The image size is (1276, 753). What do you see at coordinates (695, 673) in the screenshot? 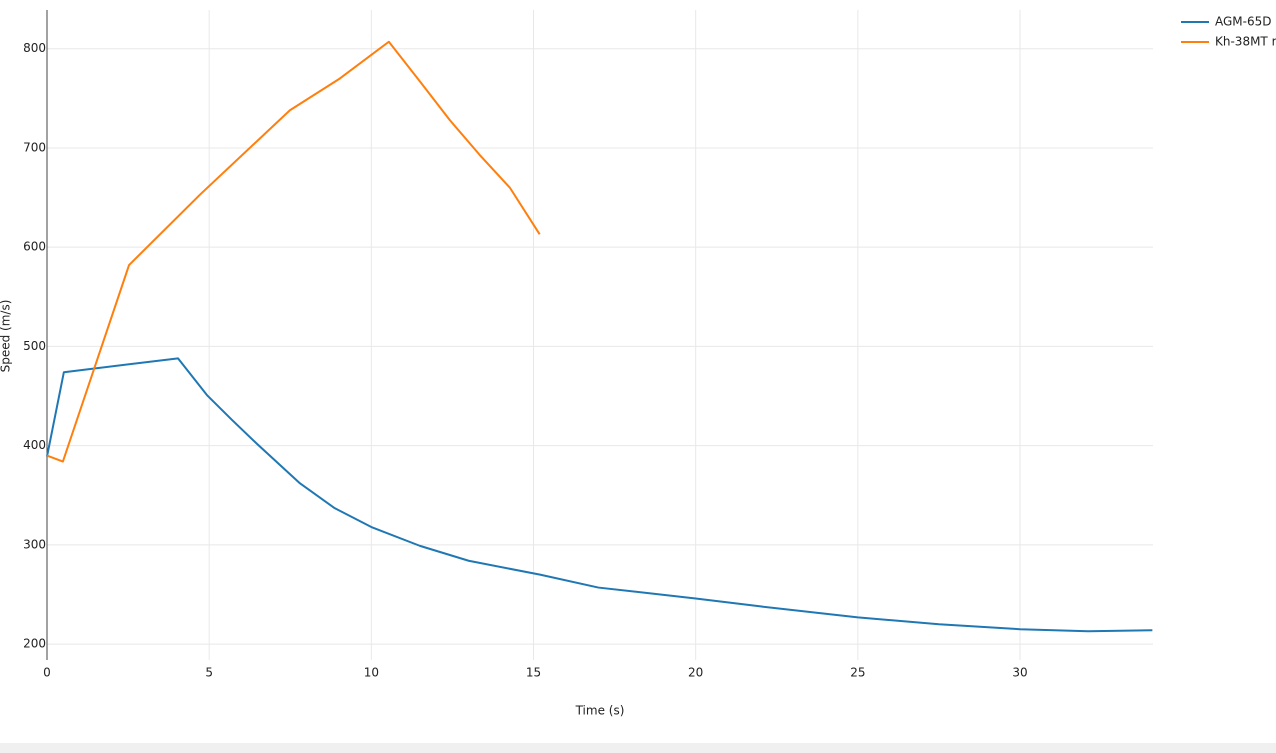
I see `x-tick-label: 20` at bounding box center [695, 673].